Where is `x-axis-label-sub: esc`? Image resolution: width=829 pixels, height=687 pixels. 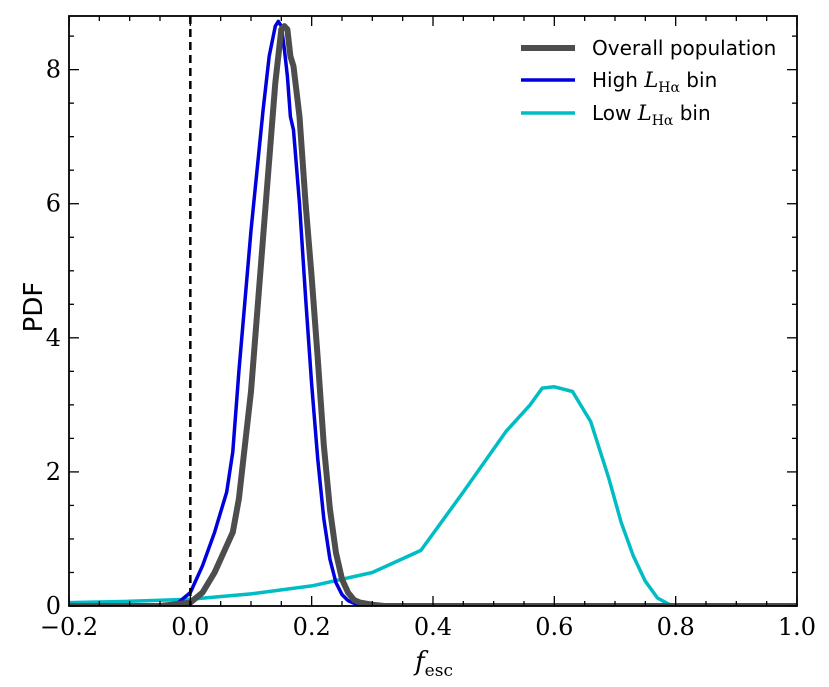 x-axis-label-sub: esc is located at coordinates (439, 671).